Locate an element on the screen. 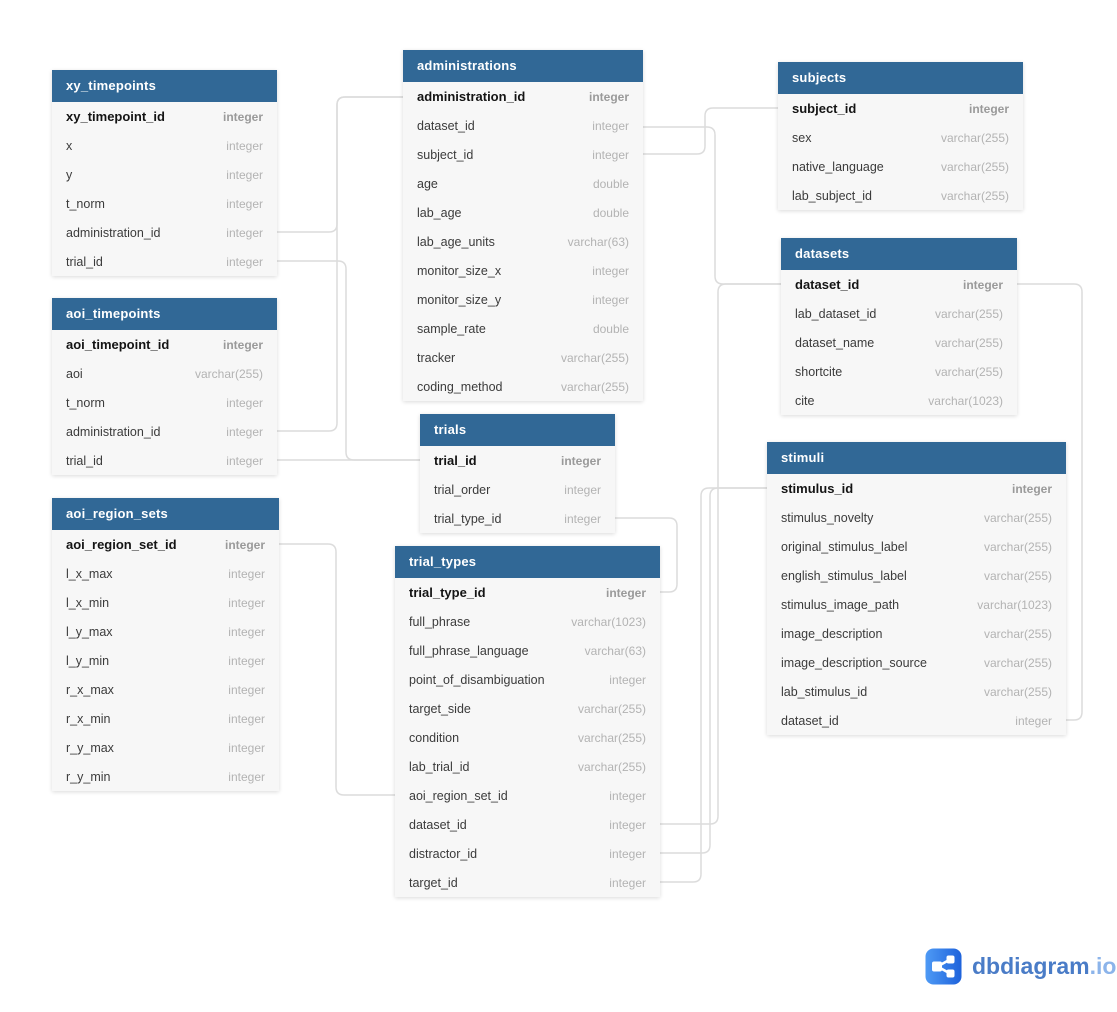  field-row-aoi_timepoints-trial_id: trial_id integer is located at coordinates (164, 460).